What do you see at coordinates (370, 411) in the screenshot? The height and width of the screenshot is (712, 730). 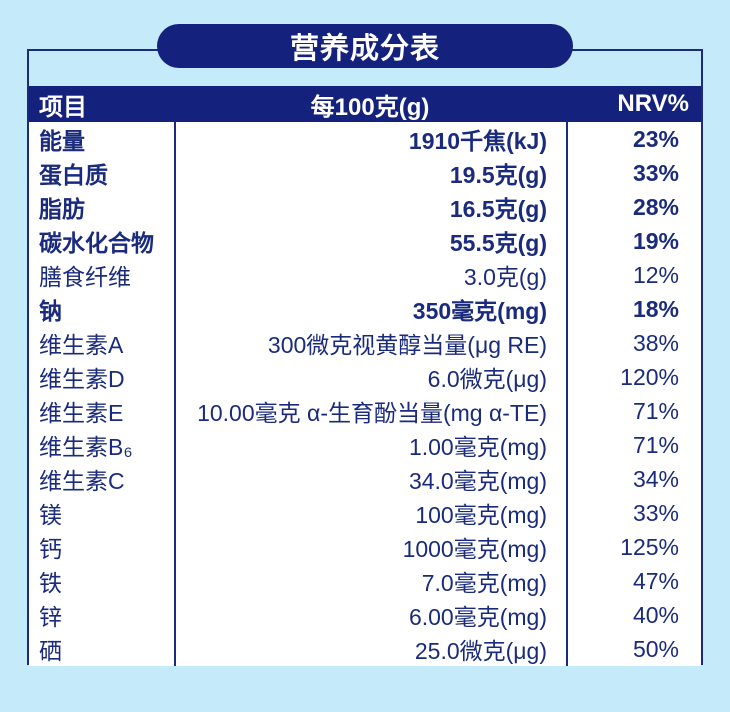 I see `nutrient-amount: 10.00毫克 α-生育酚当量(mg α-TE)` at bounding box center [370, 411].